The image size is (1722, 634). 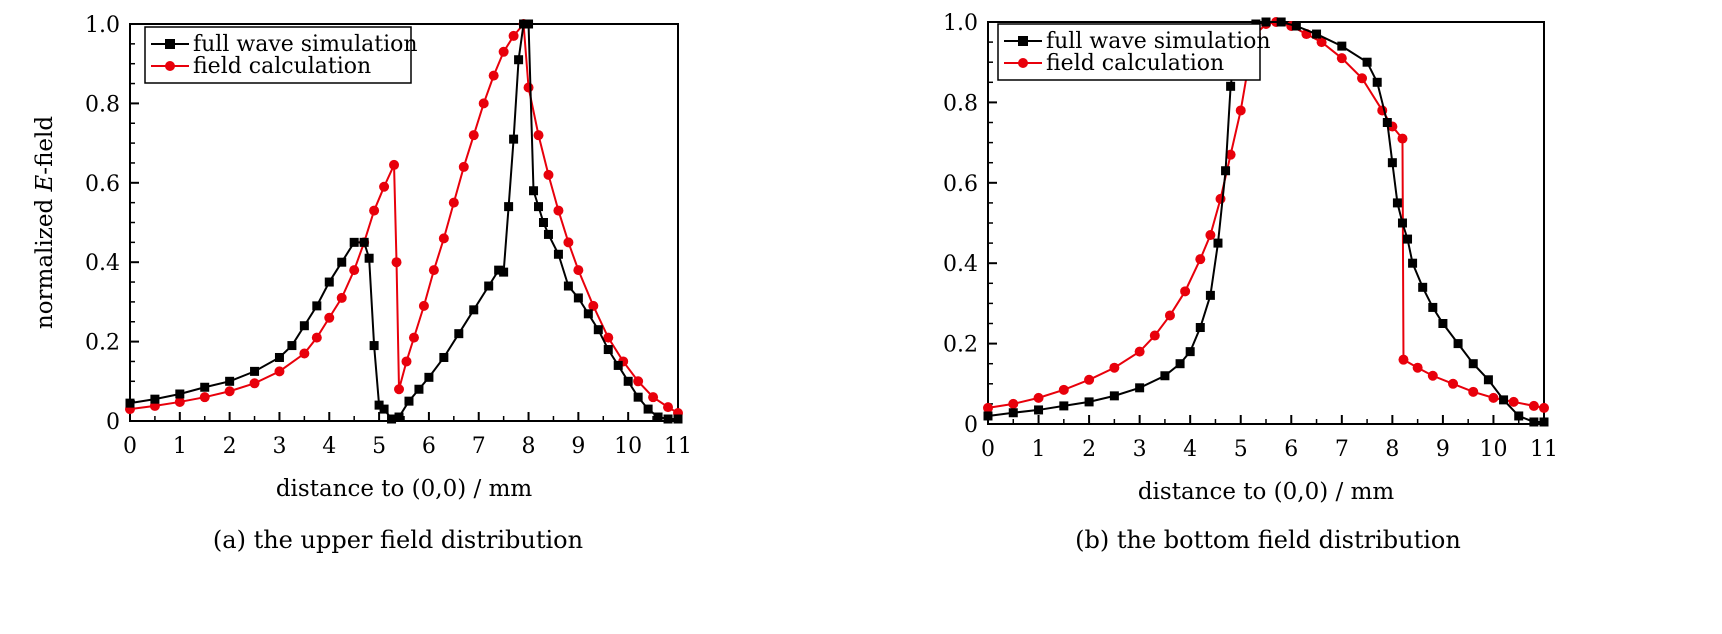 I want to click on chart-b-y-tick-label: 1.0, so click(x=960, y=23).